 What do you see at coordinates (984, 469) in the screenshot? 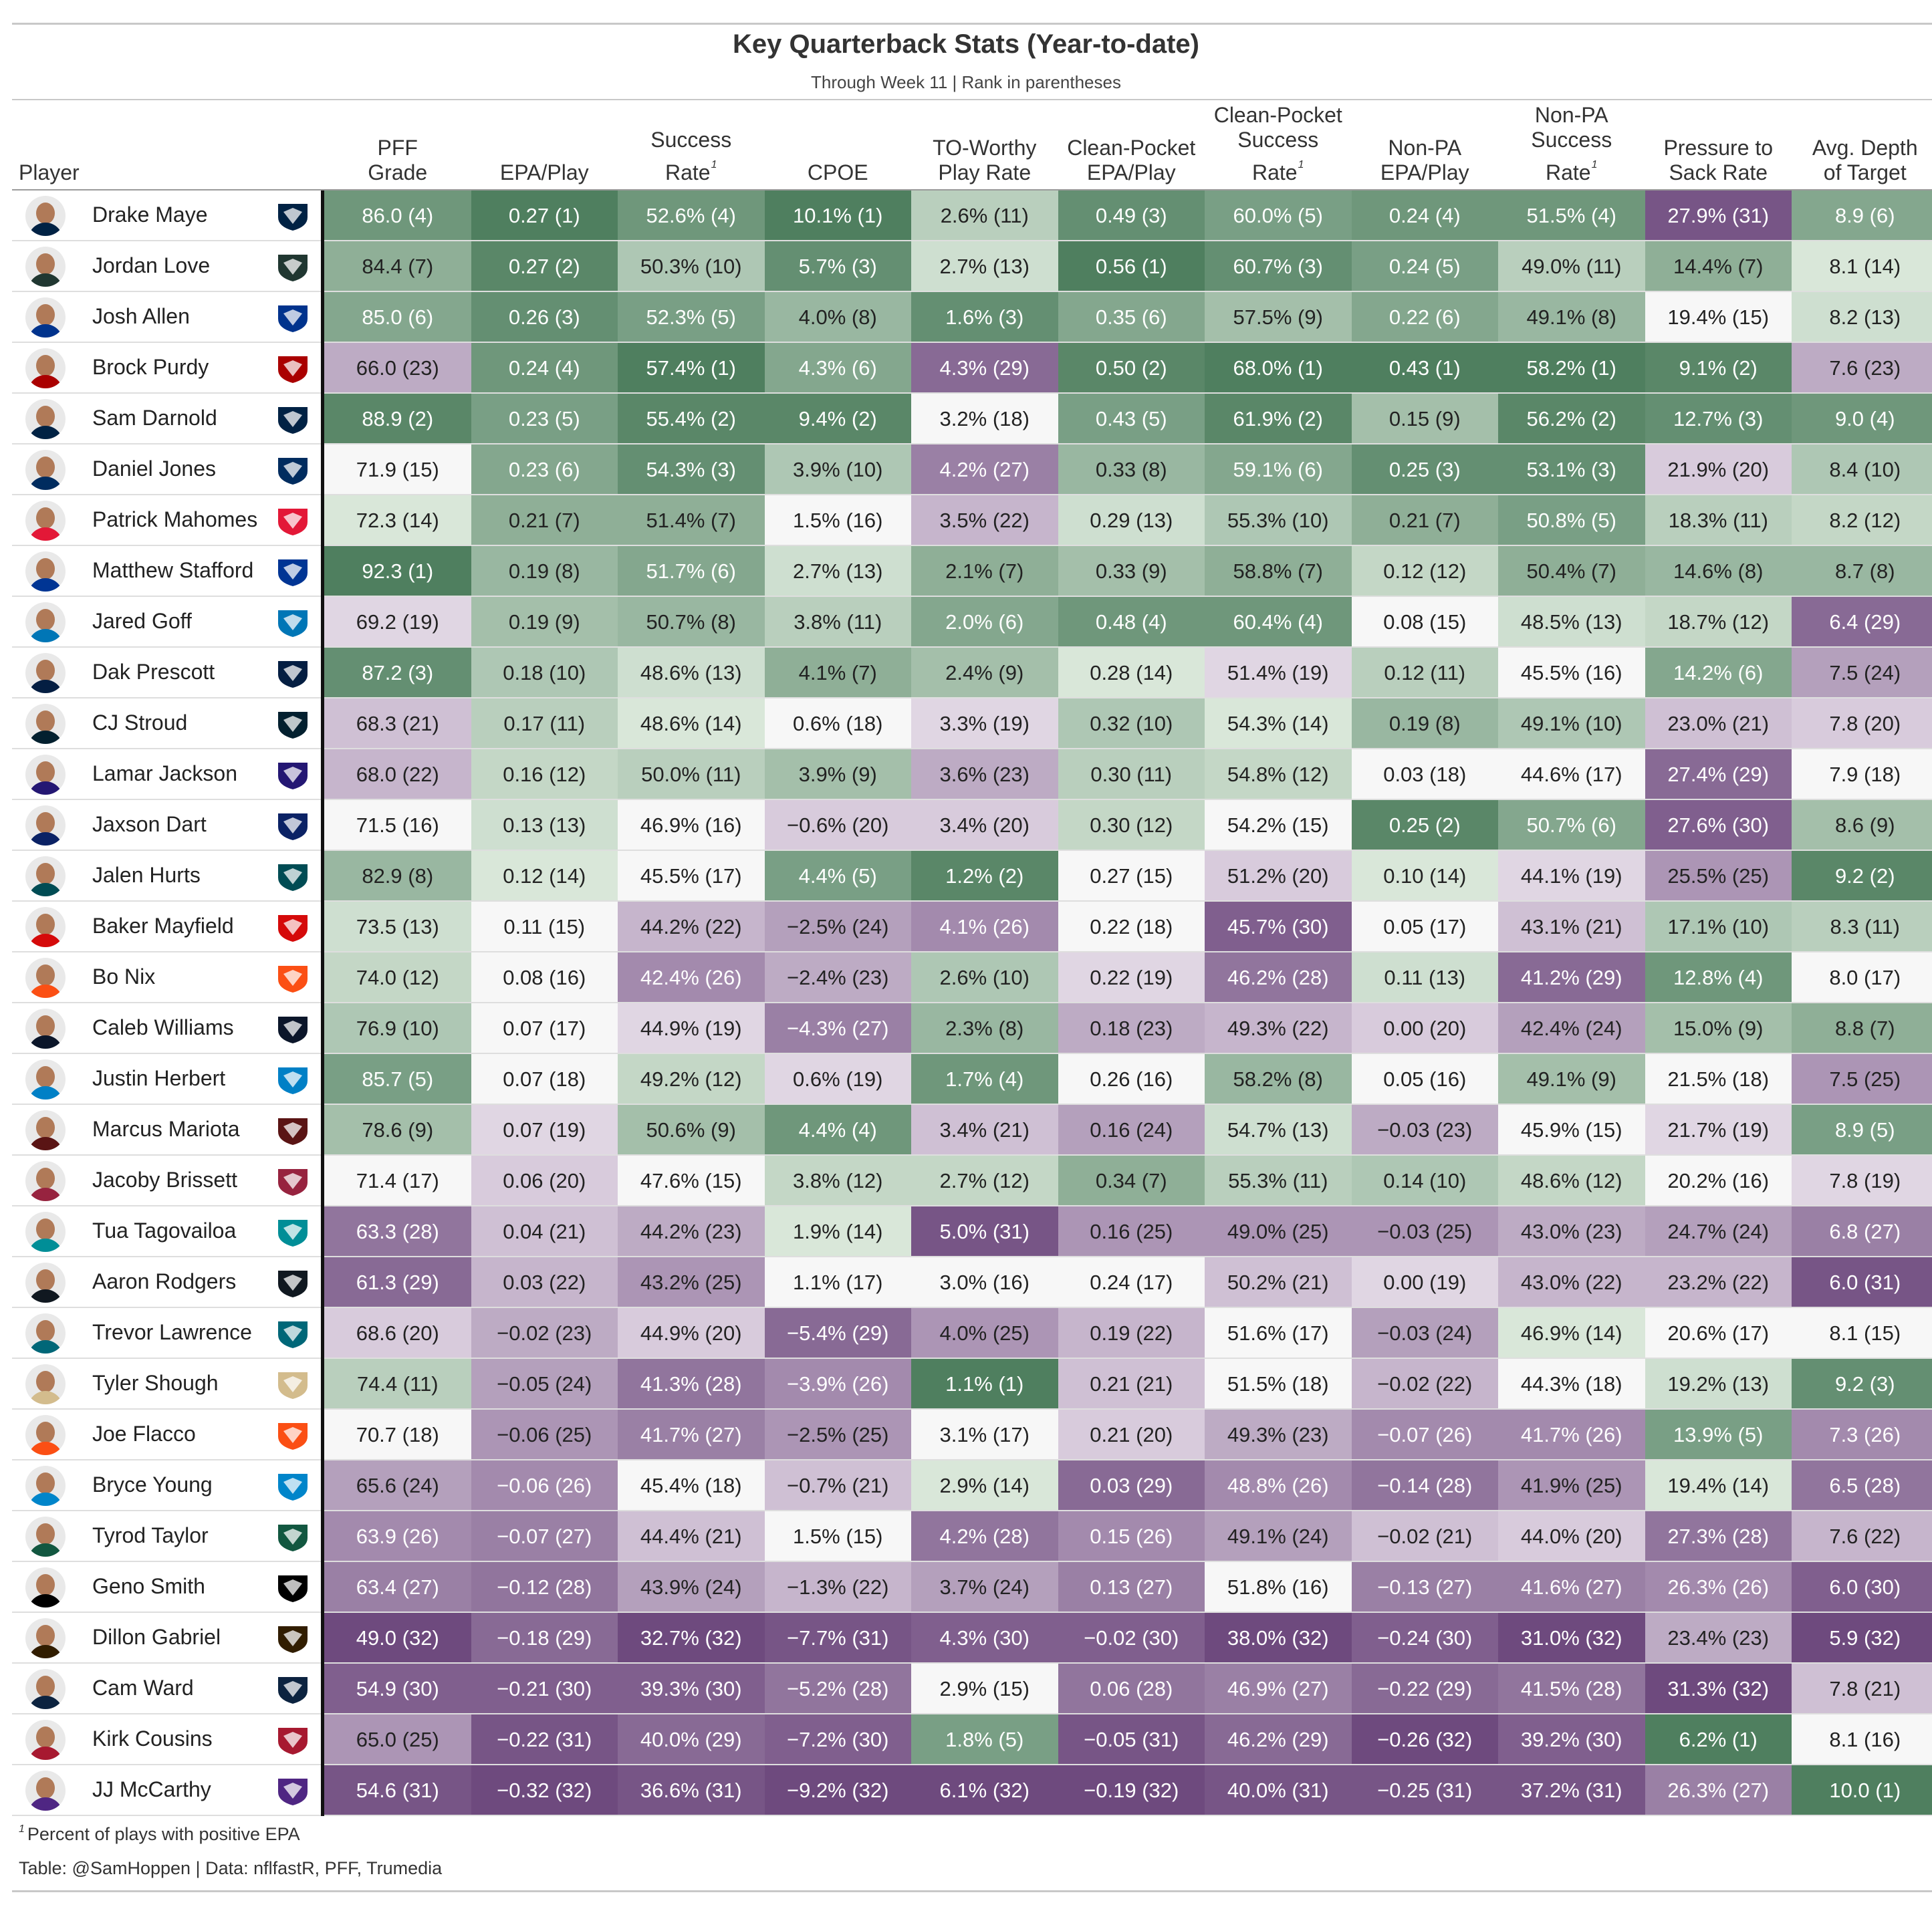
I see `stat-cell-to-worthy-play-rate: 4.2% (27)` at bounding box center [984, 469].